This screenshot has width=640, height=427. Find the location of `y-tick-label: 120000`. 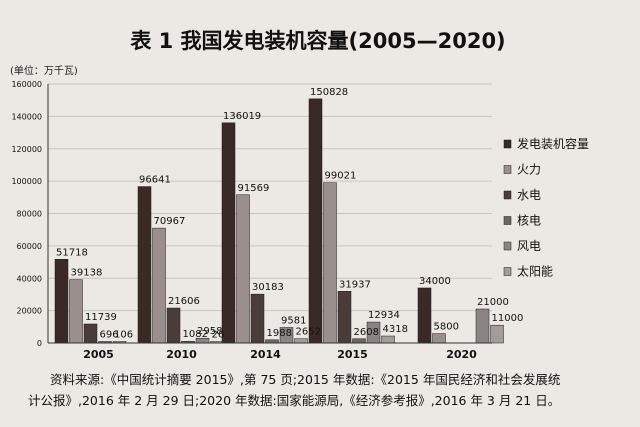

y-tick-label: 120000 is located at coordinates (26, 149).